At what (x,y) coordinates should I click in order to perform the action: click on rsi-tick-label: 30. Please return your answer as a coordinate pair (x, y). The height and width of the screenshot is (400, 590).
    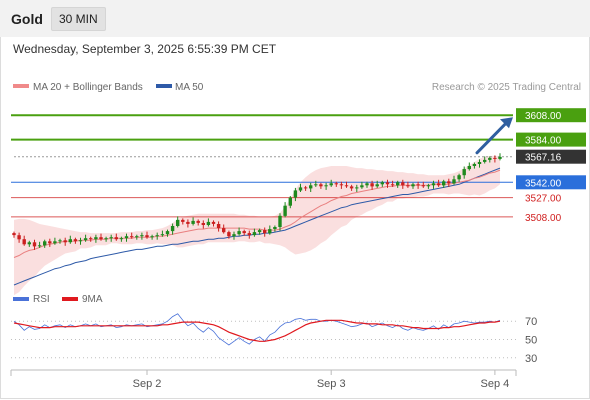
    Looking at the image, I should click on (531, 359).